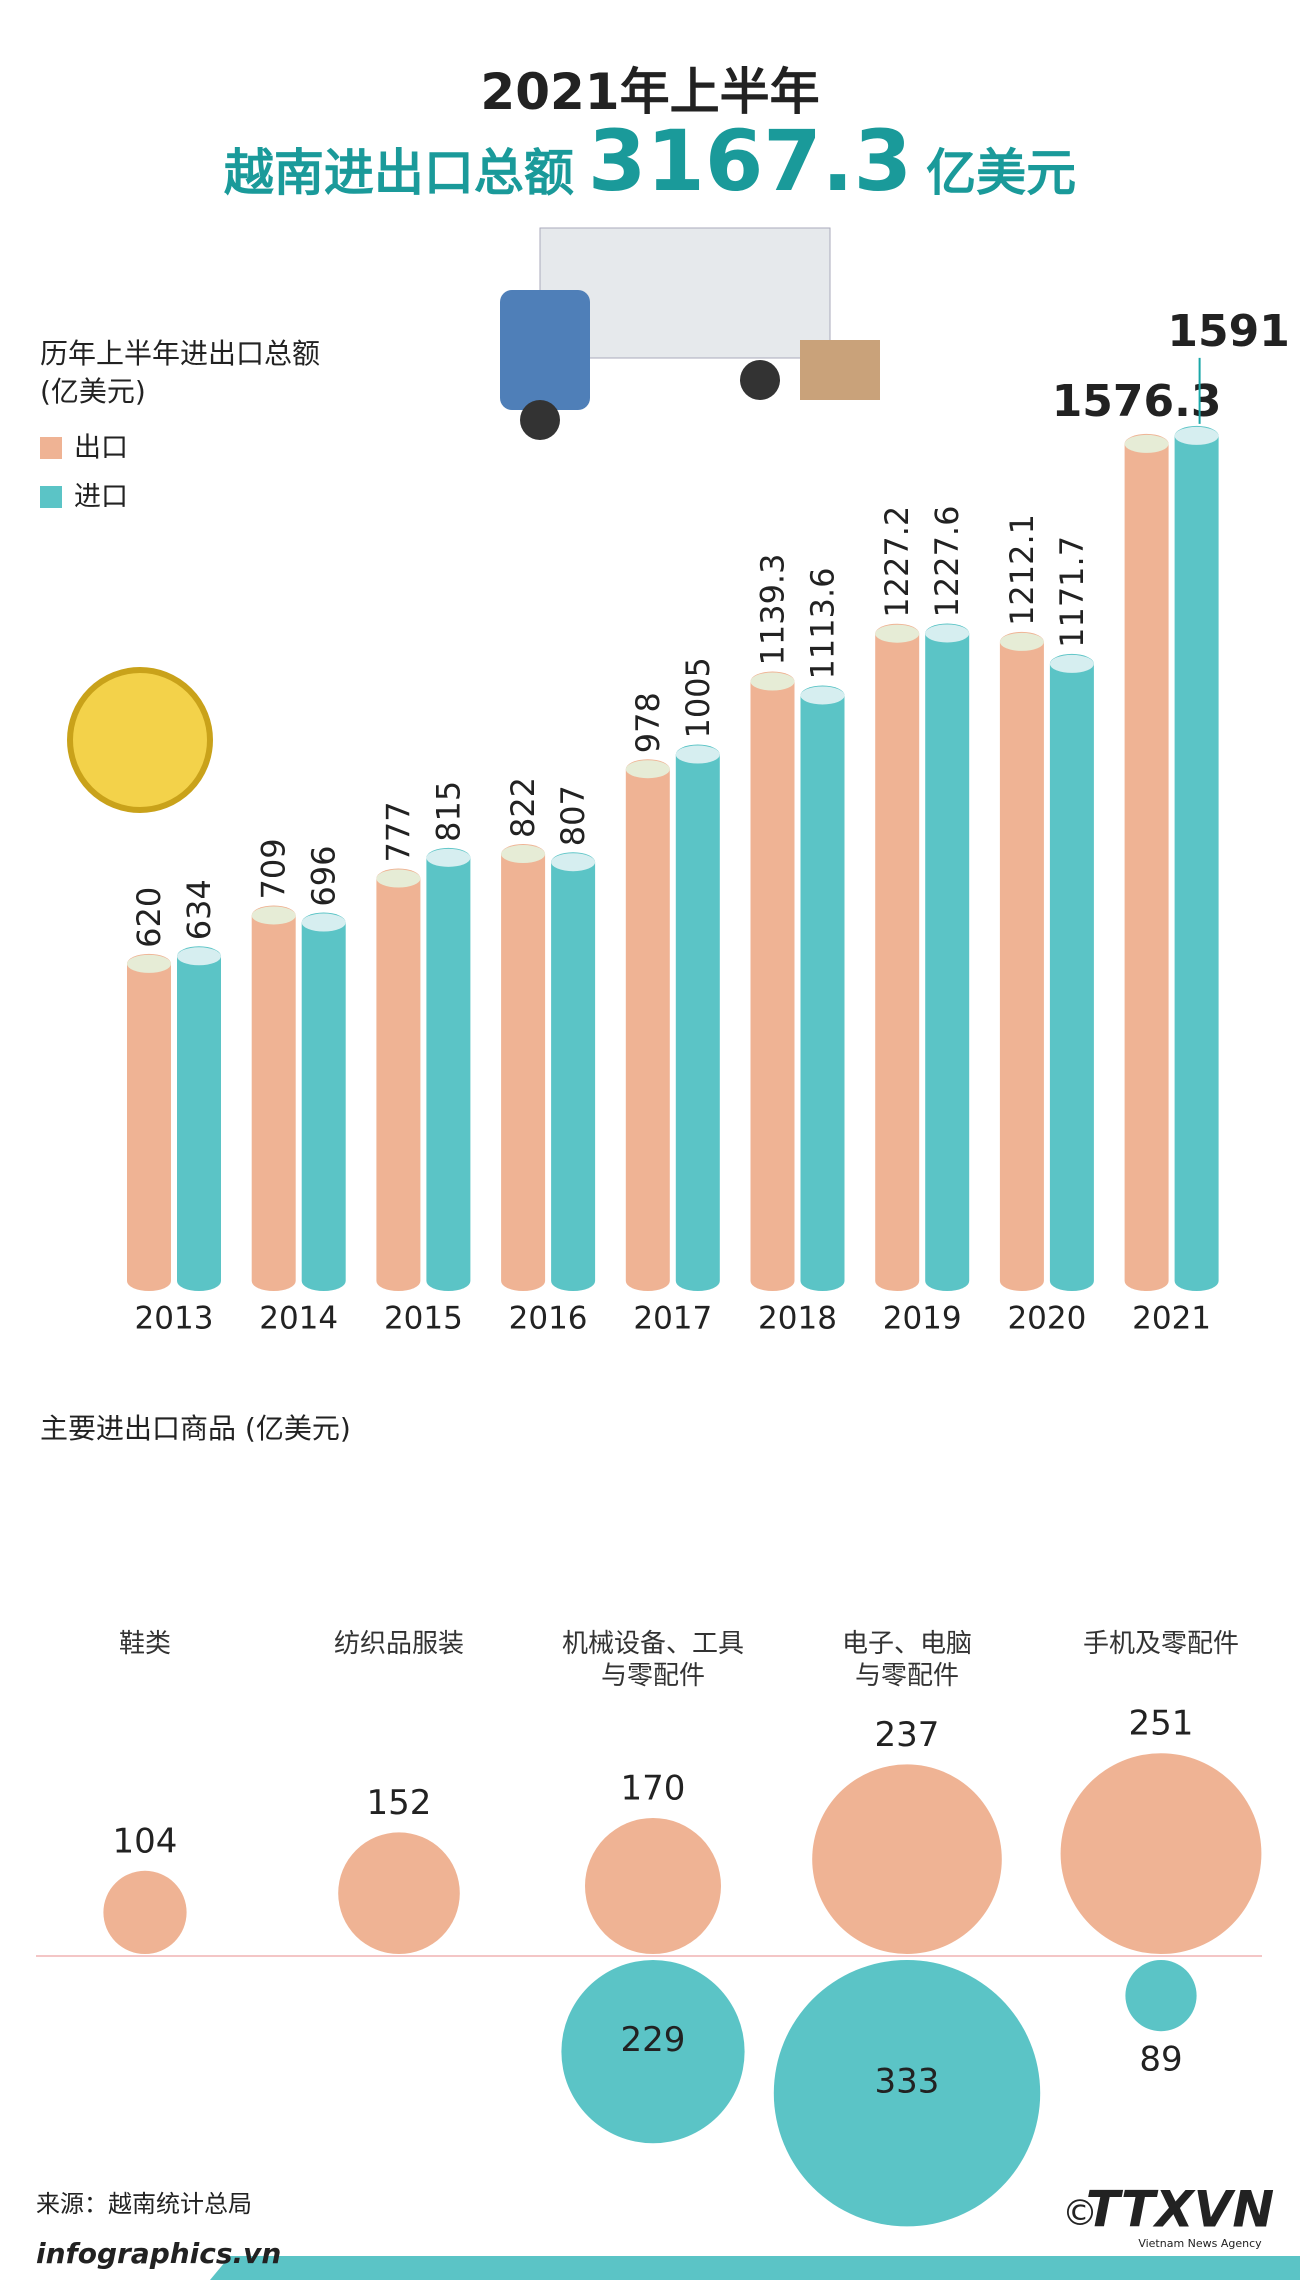  Describe the element at coordinates (840, 370) in the screenshot. I see `box` at that location.